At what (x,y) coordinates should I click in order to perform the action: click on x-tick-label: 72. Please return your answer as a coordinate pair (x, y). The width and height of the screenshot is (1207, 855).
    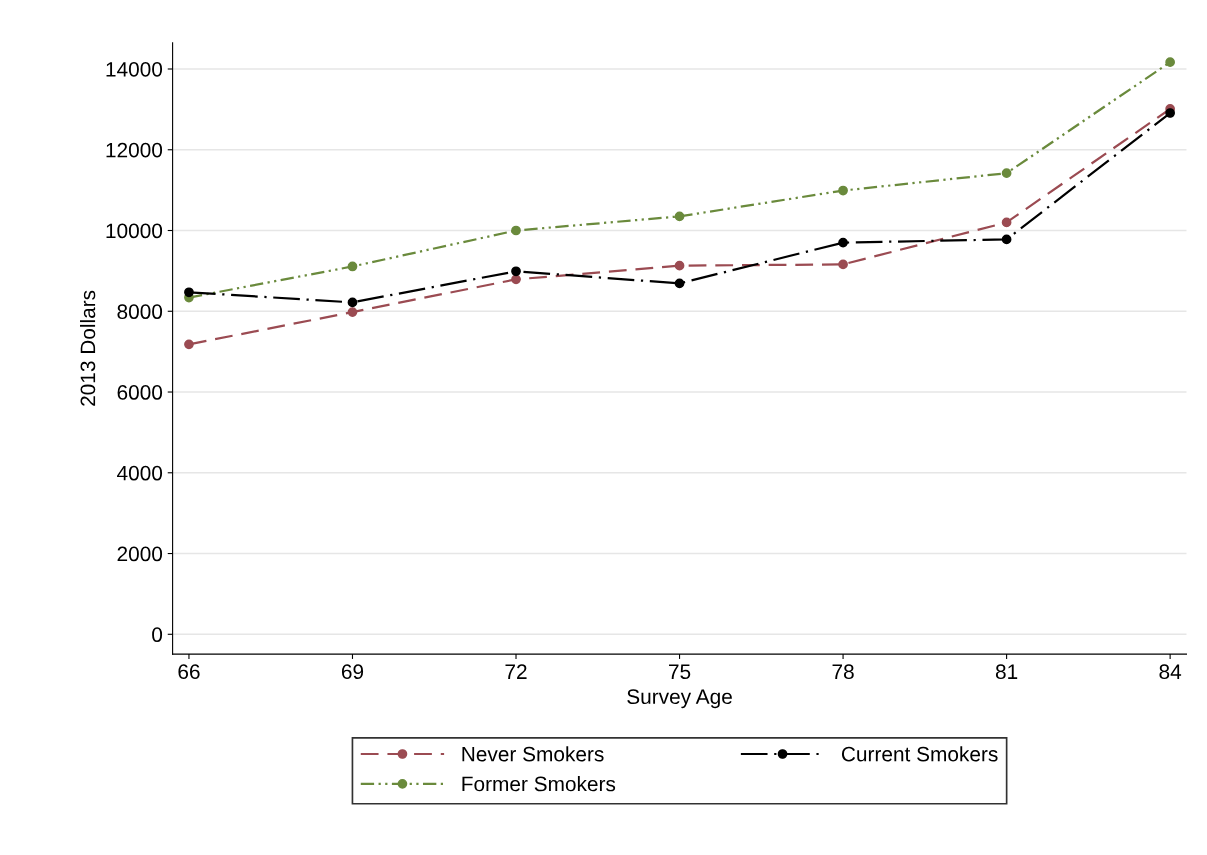
    Looking at the image, I should click on (516, 671).